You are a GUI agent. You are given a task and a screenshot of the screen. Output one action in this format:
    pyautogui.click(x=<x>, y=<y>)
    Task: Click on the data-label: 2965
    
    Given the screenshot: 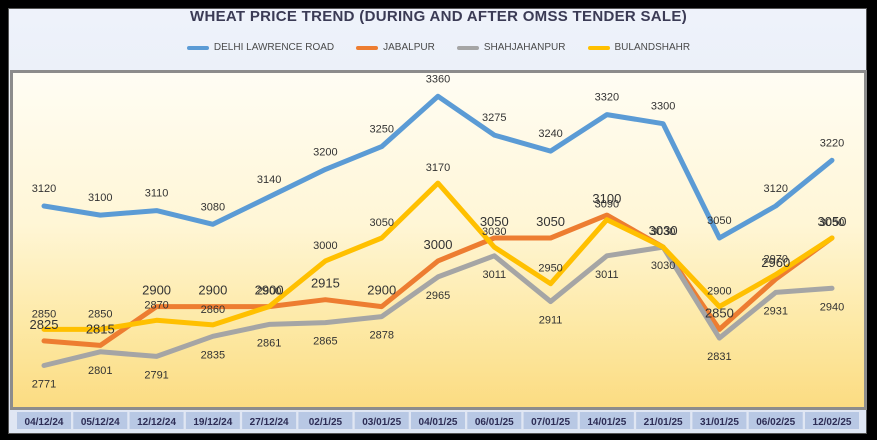 What is the action you would take?
    pyautogui.click(x=438, y=296)
    